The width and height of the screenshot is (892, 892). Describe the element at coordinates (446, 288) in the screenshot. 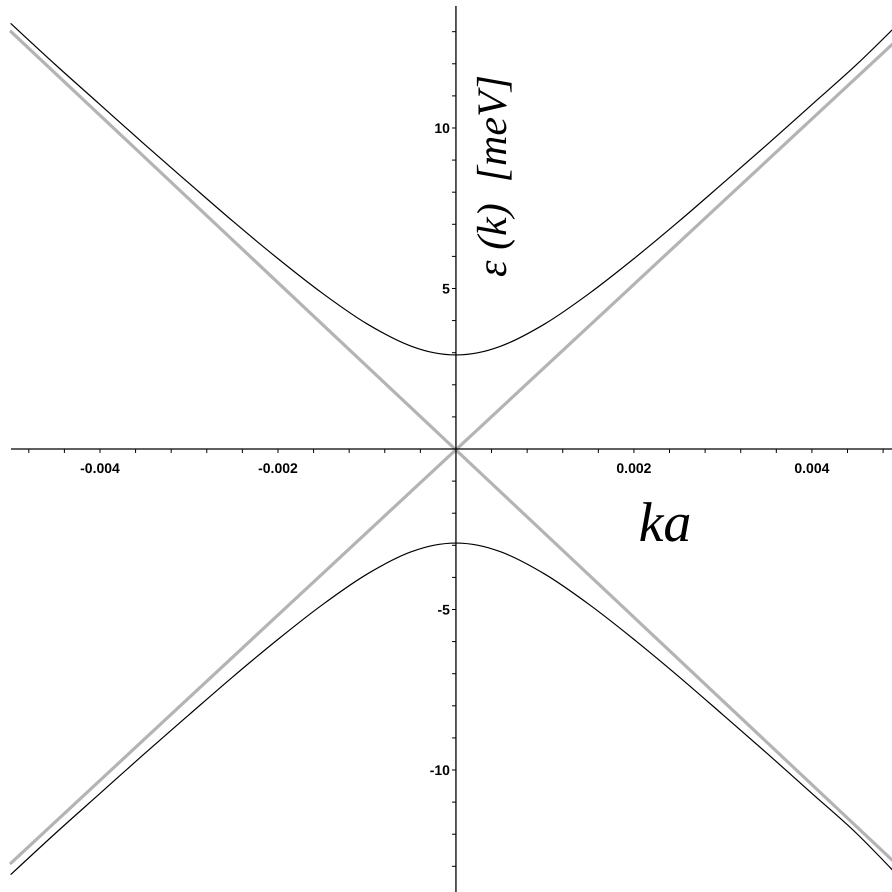

I see `y-tick-label: 5` at that location.